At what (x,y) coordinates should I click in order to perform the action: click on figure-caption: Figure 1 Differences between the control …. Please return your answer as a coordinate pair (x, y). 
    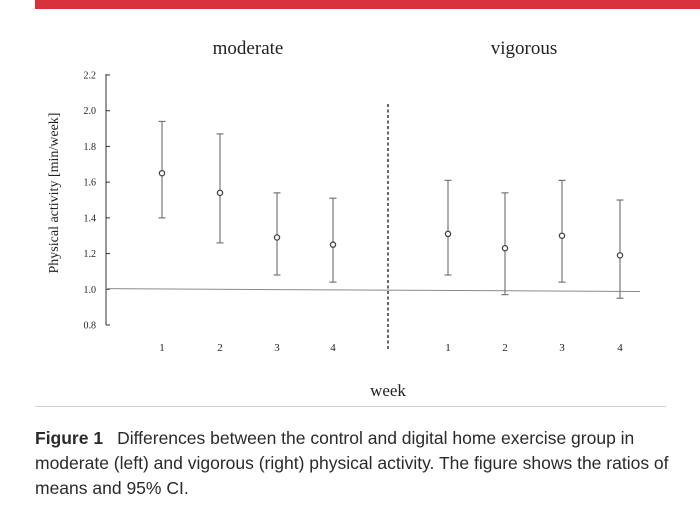
    Looking at the image, I should click on (355, 463).